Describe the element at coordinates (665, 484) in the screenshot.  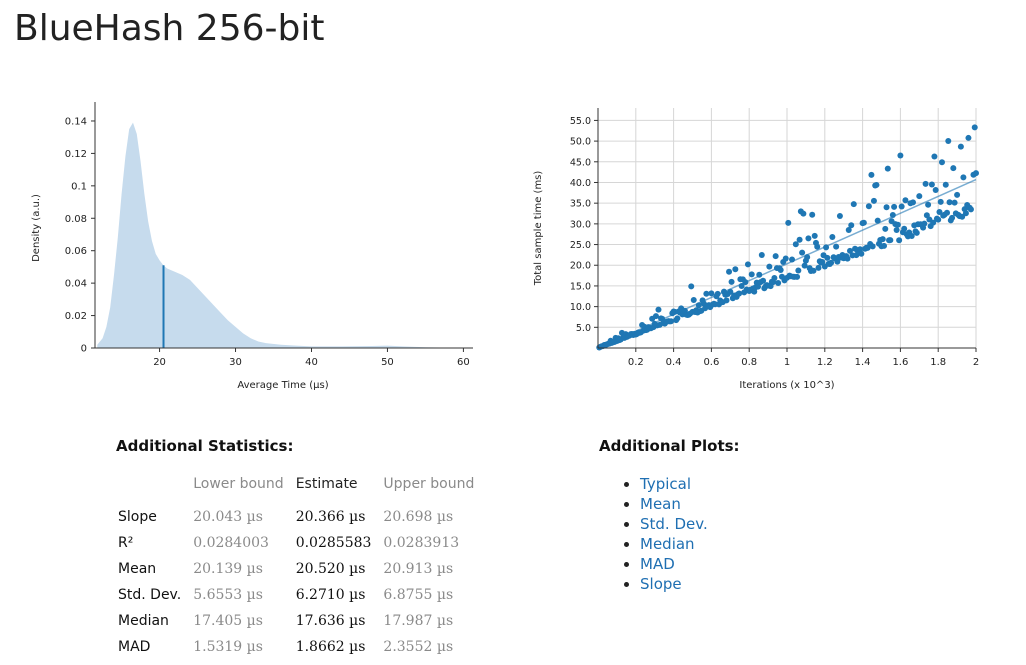
I see `plot-link-typical: Typical` at that location.